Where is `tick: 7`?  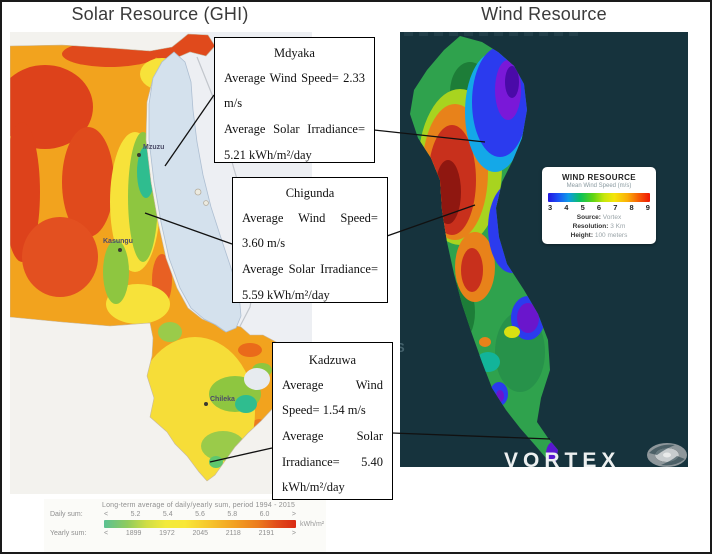 tick: 7 is located at coordinates (615, 207).